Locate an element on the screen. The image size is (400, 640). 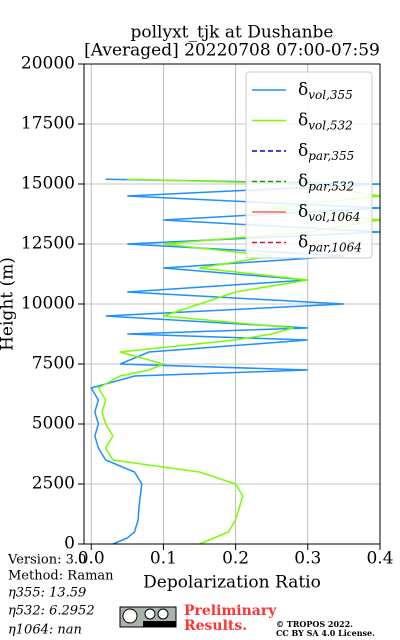
y-tick-label: 2500 is located at coordinates (53, 484).